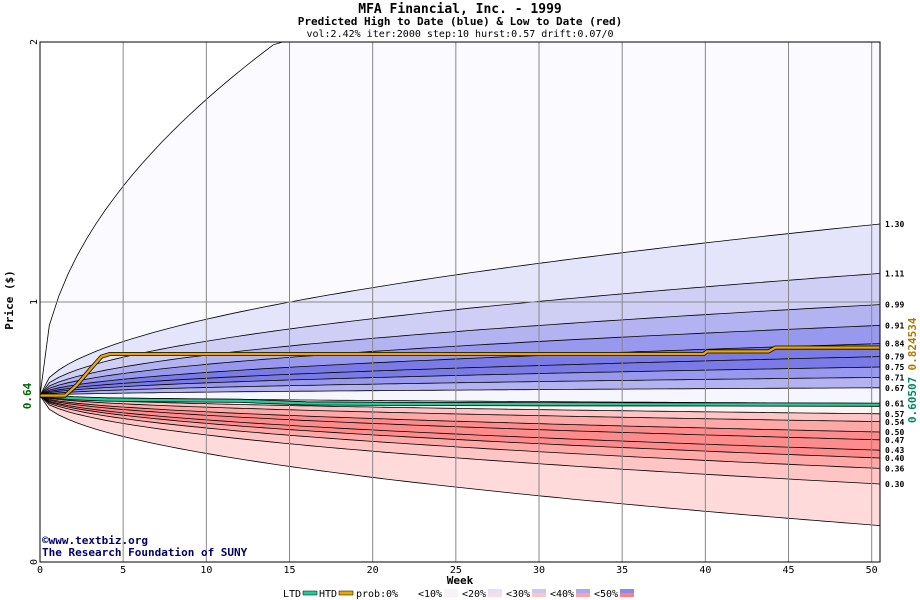 The image size is (920, 600). I want to click on right-quantile-label: 0.30, so click(894, 484).